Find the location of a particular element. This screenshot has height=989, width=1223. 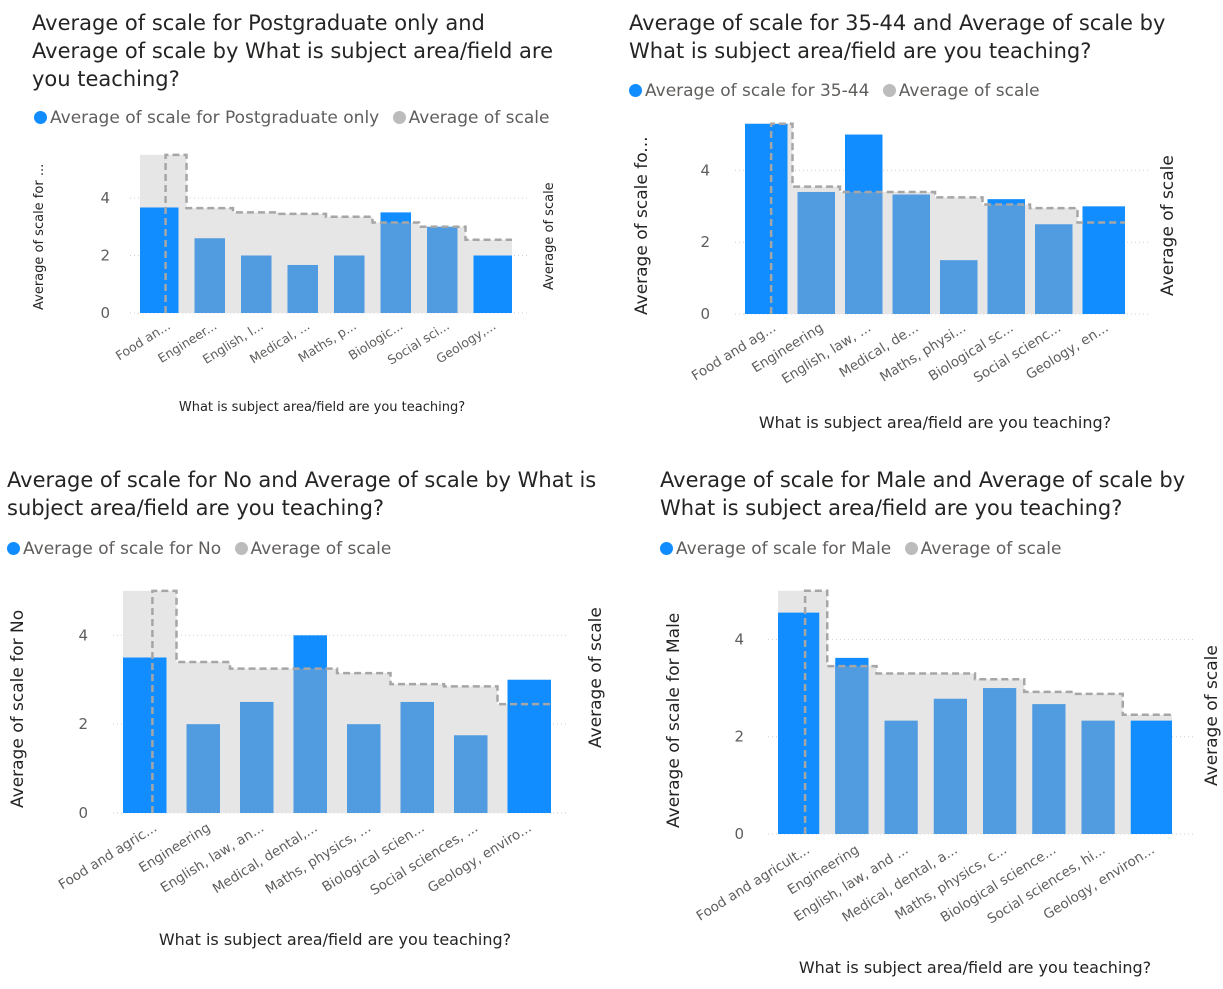

legend-label: Average of scale for No is located at coordinates (122, 549).